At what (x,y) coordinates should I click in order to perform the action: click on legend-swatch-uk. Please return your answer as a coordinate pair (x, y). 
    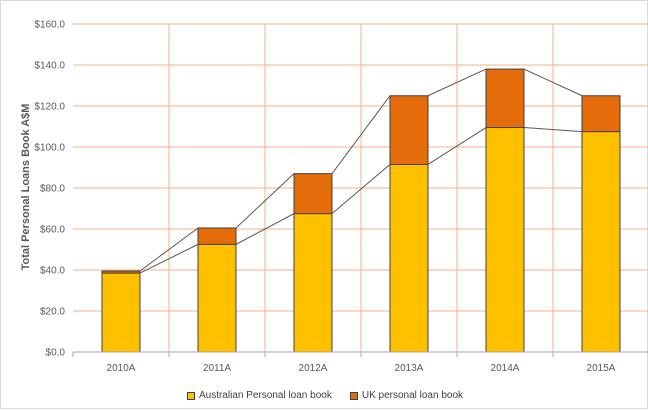
    Looking at the image, I should click on (353, 395).